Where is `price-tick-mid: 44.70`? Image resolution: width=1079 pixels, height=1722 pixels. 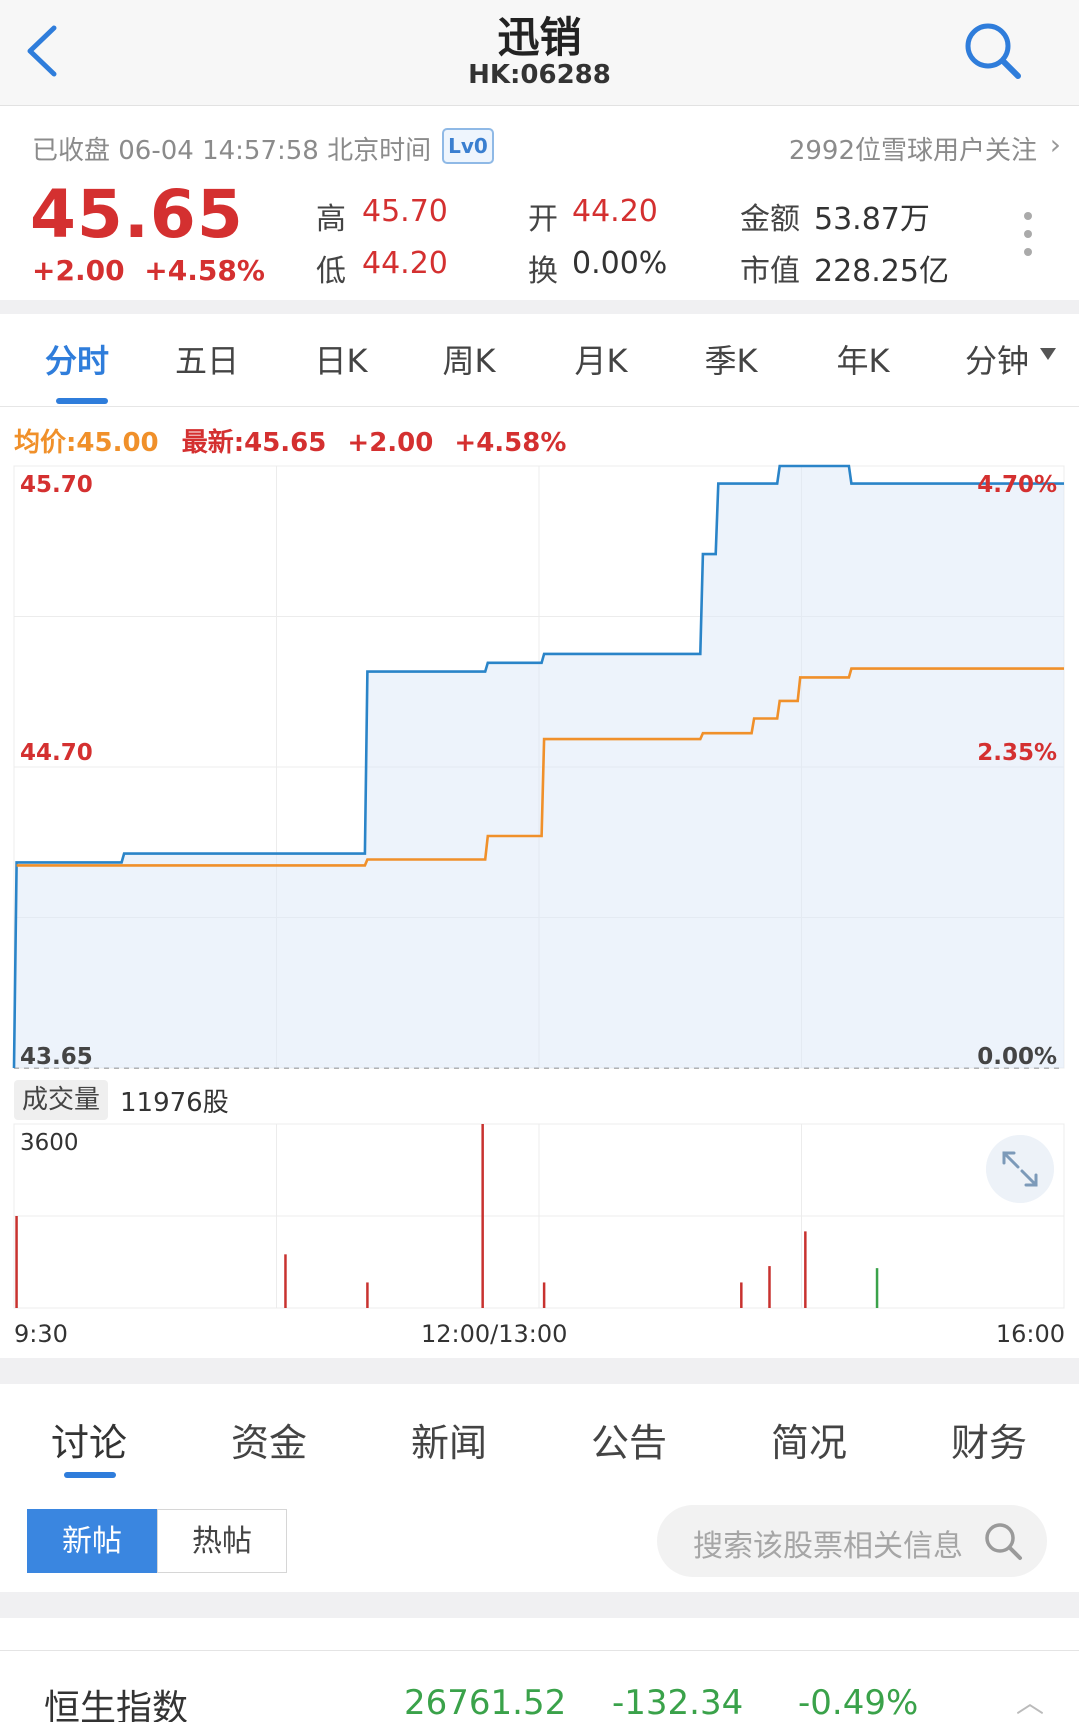
price-tick-mid: 44.70 is located at coordinates (56, 753).